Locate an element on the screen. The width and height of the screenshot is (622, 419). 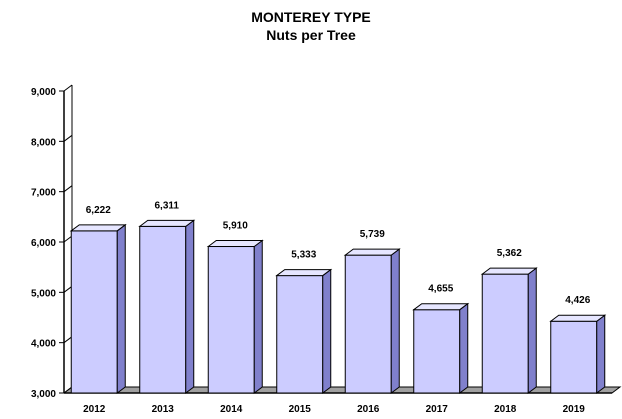
y-axis-tick-label: 5,000 is located at coordinates (43, 293).